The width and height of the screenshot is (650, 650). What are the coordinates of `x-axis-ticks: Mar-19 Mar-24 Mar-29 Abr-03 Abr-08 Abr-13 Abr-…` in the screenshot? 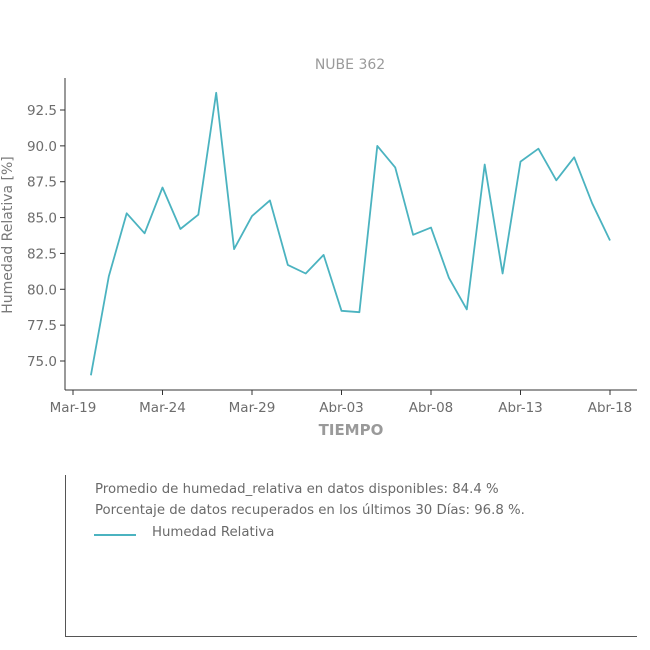 It's located at (341, 403).